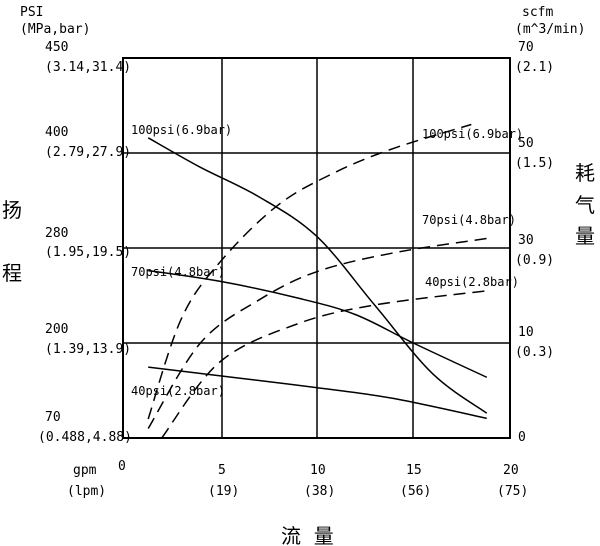  Describe the element at coordinates (534, 352) in the screenshot. I see `right-tick-sublabel: (0.3)` at that location.